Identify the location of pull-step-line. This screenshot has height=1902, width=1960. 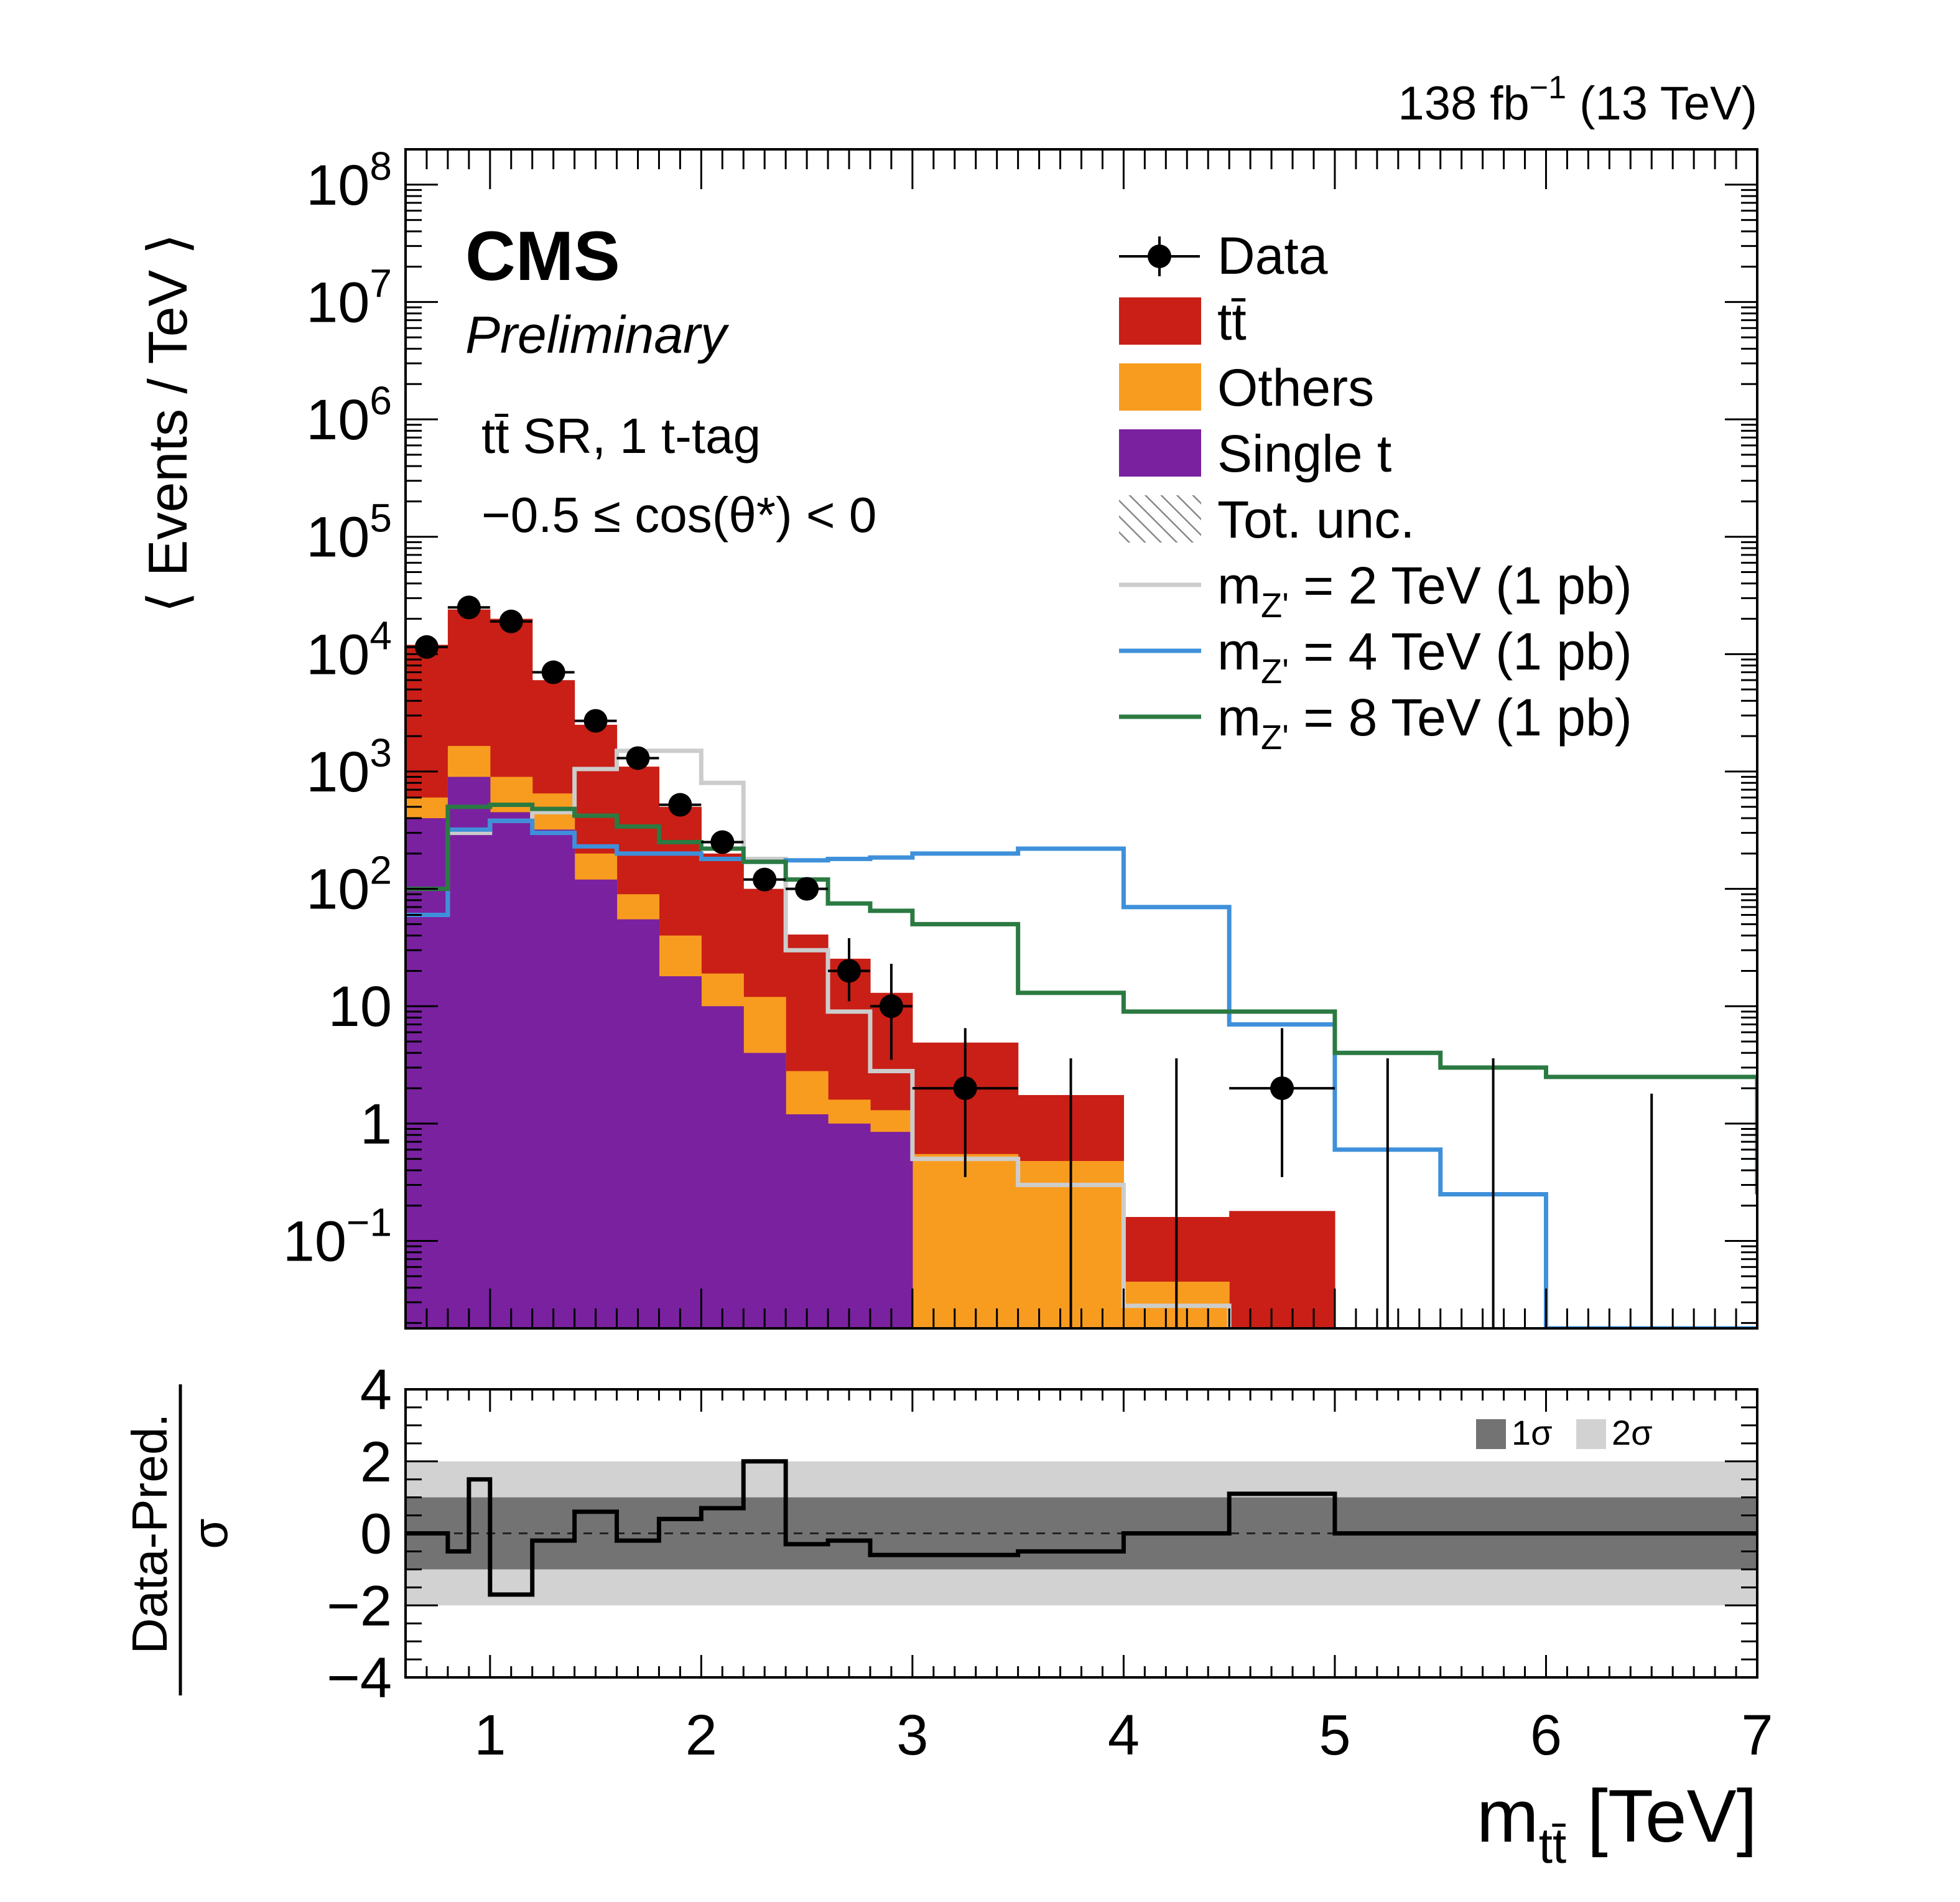
(1081, 1528).